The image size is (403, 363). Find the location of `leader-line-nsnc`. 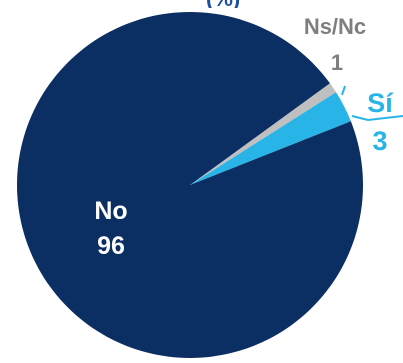

leader-line-nsnc is located at coordinates (343, 90).